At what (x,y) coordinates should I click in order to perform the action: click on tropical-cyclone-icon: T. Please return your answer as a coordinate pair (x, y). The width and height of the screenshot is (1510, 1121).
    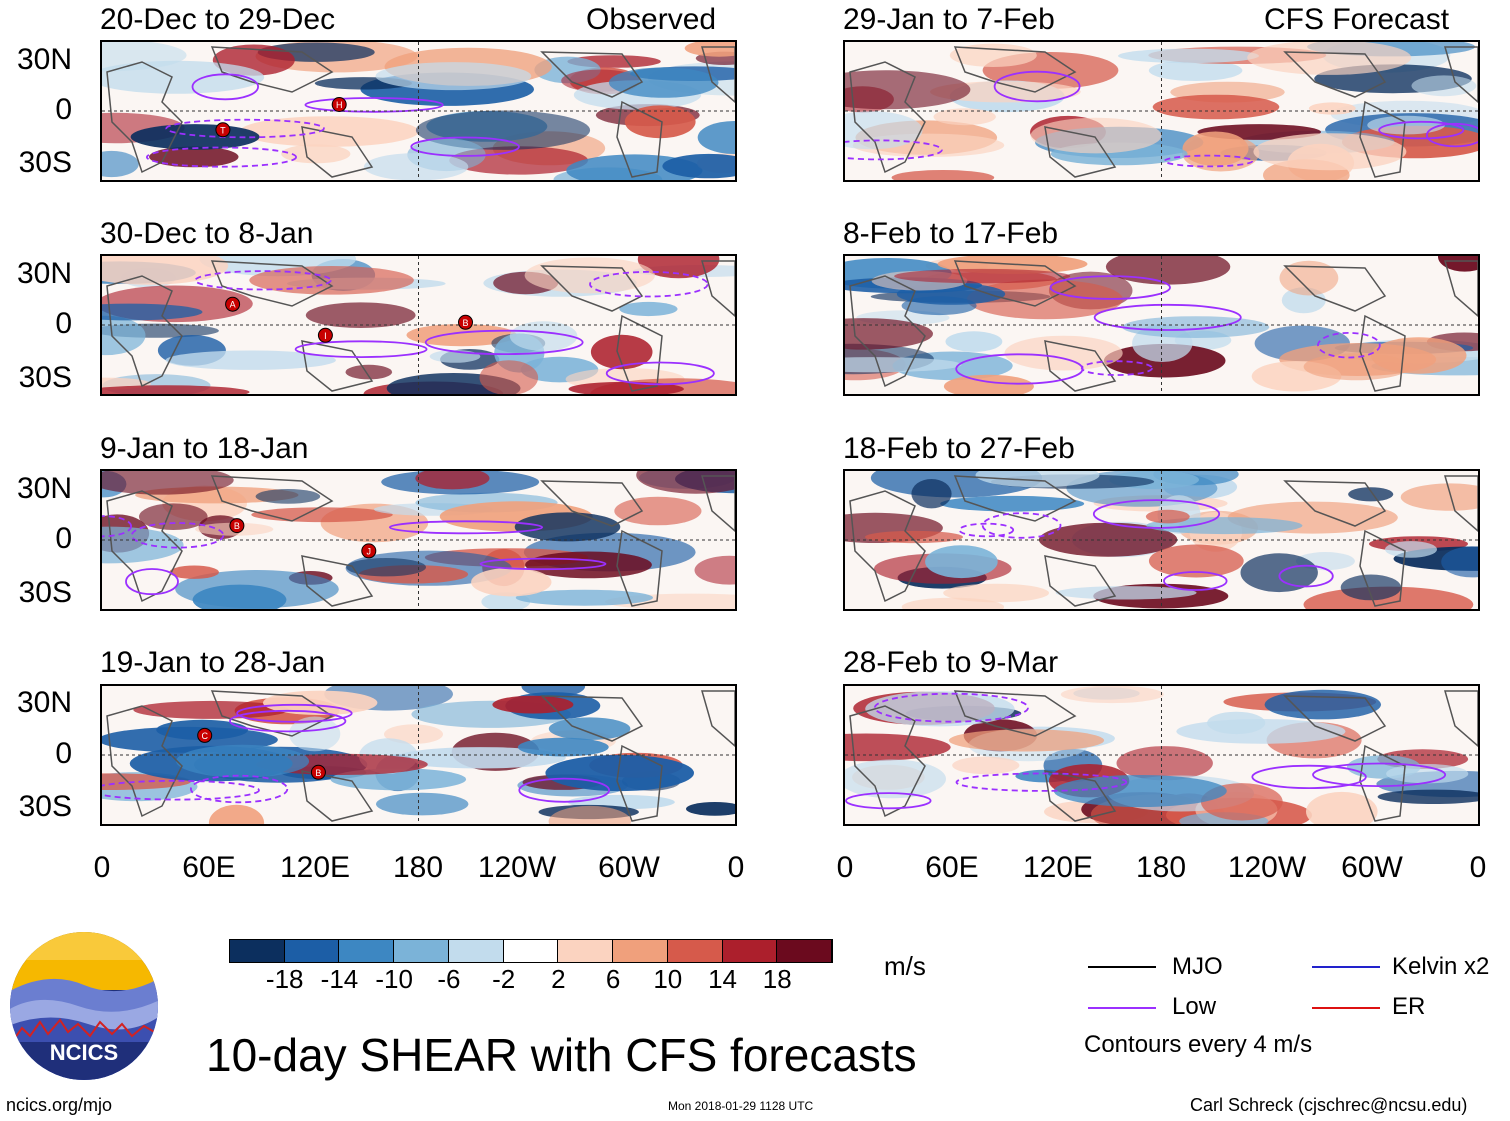
    Looking at the image, I should click on (223, 130).